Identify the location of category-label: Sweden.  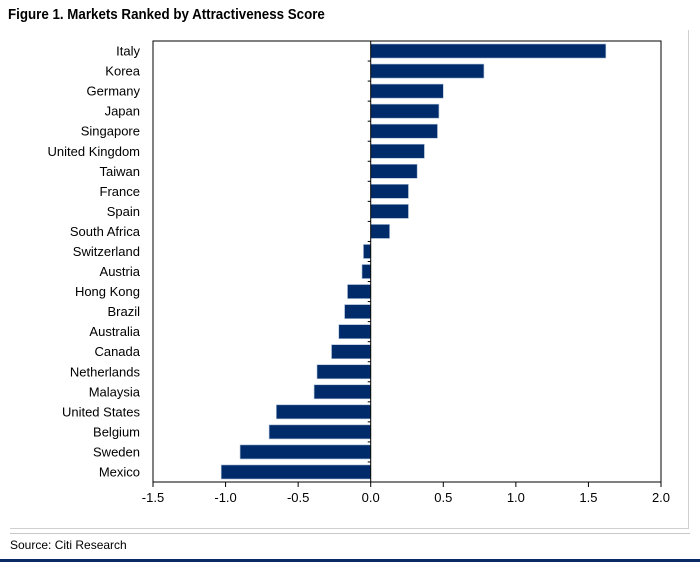
(116, 451).